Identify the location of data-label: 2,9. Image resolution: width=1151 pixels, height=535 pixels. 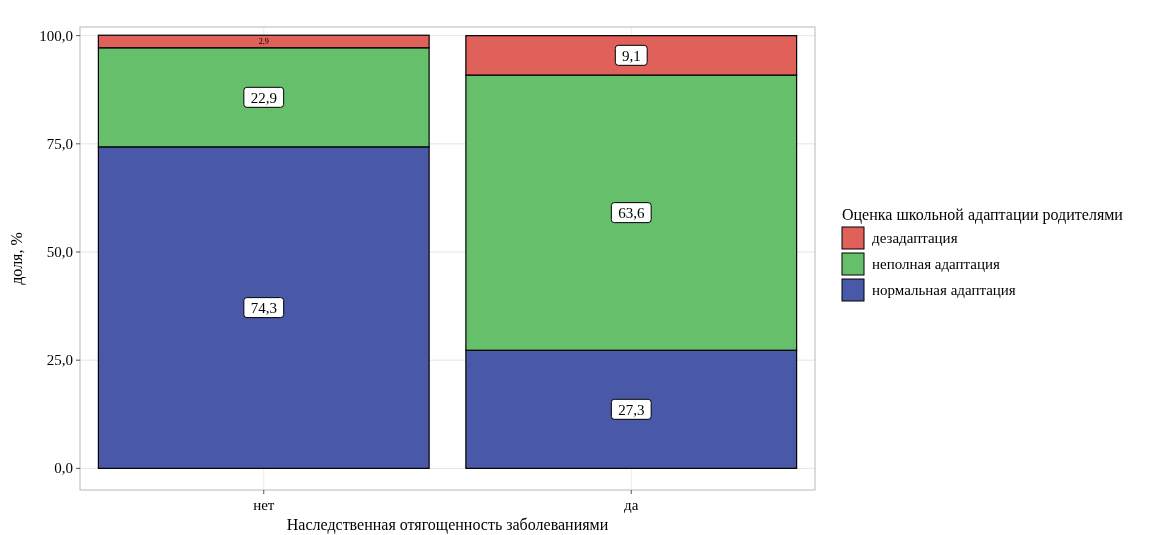
(263, 42).